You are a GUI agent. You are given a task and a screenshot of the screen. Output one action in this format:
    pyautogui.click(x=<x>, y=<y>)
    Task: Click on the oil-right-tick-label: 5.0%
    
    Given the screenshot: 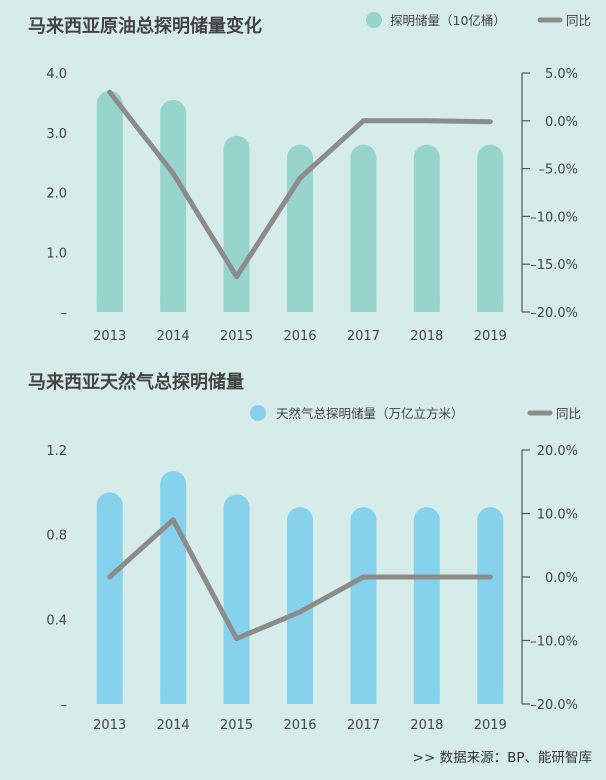 What is the action you would take?
    pyautogui.click(x=561, y=74)
    